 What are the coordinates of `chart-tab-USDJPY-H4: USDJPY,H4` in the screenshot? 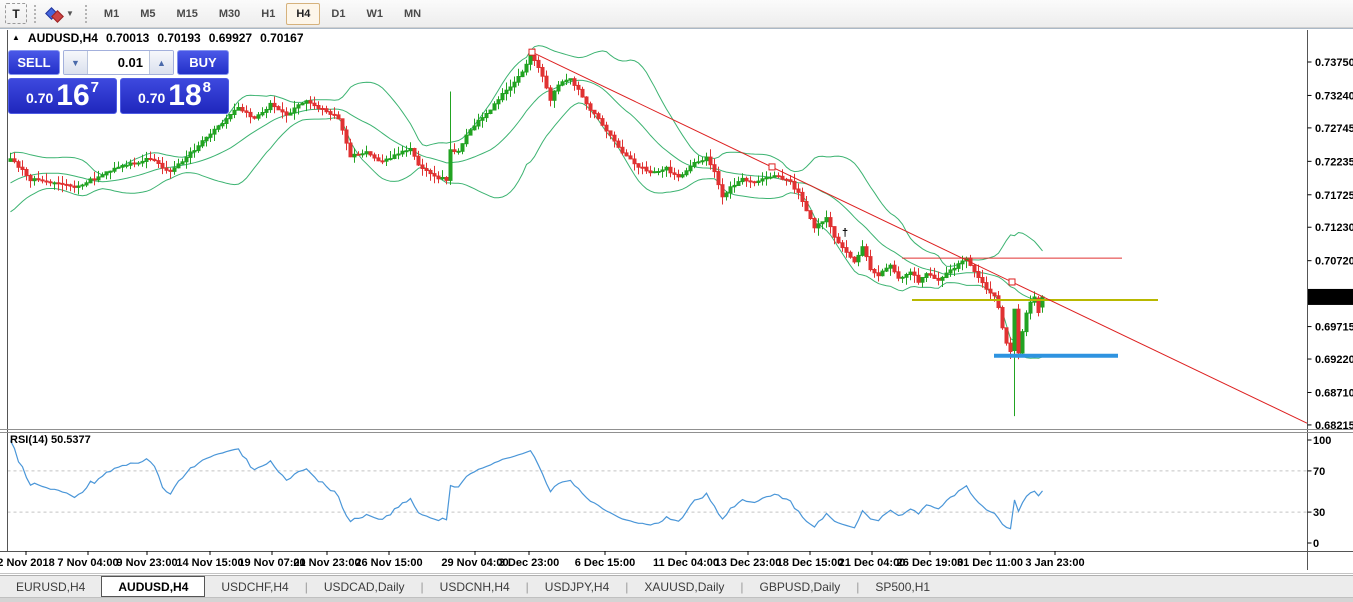 It's located at (577, 586).